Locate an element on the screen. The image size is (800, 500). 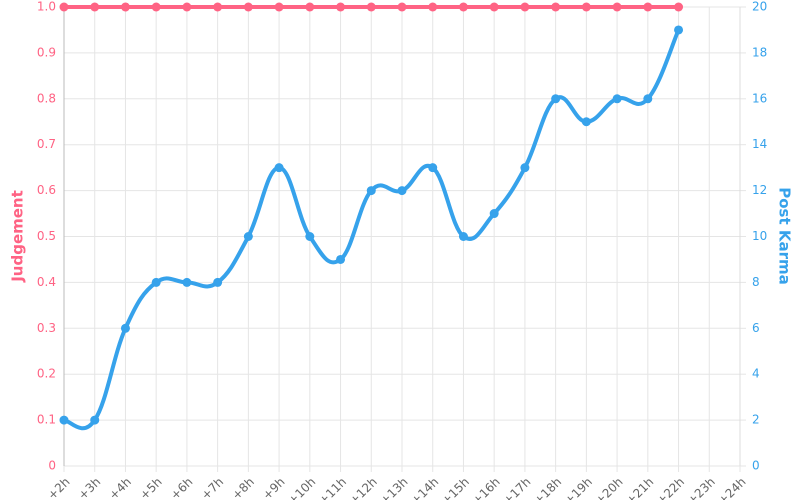
x-tick-label: +21h is located at coordinates (639, 487).